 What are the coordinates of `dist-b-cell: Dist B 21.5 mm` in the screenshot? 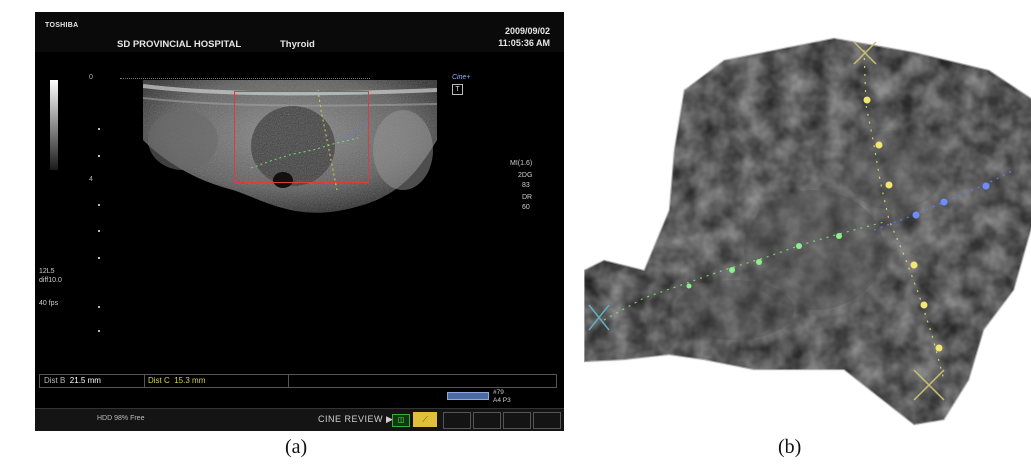 It's located at (92, 381).